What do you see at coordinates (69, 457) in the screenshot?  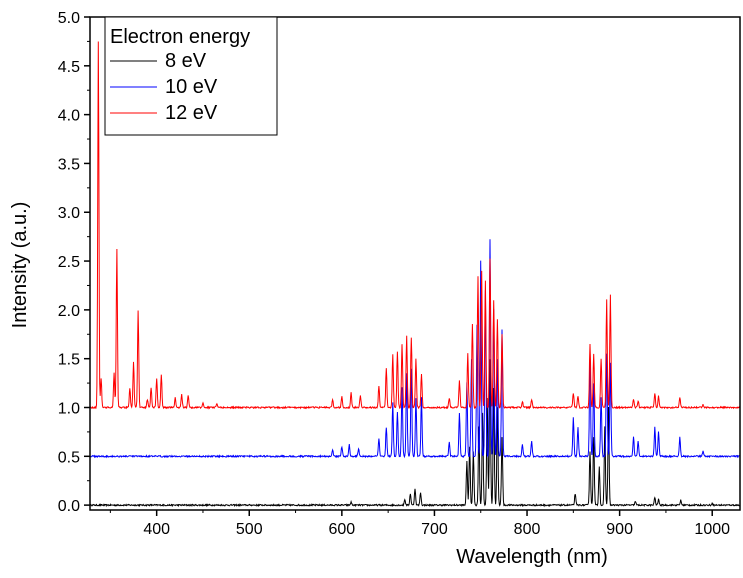 I see `y-tick-label: 0.5` at bounding box center [69, 457].